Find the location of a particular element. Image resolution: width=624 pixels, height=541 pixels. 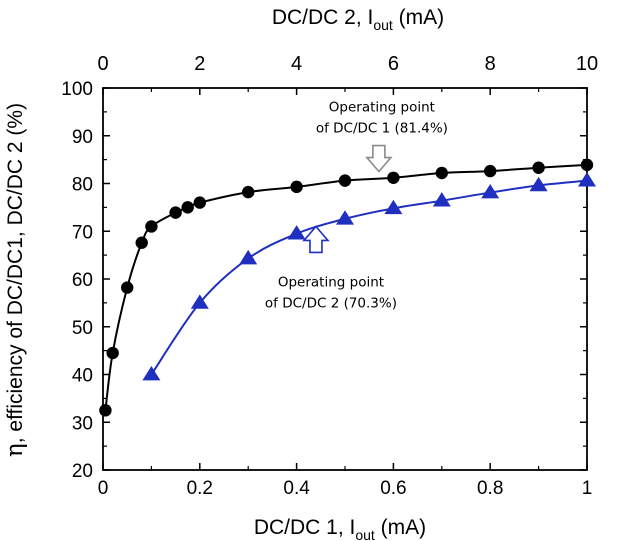

bottom-tick-label: 0.6 is located at coordinates (393, 488).